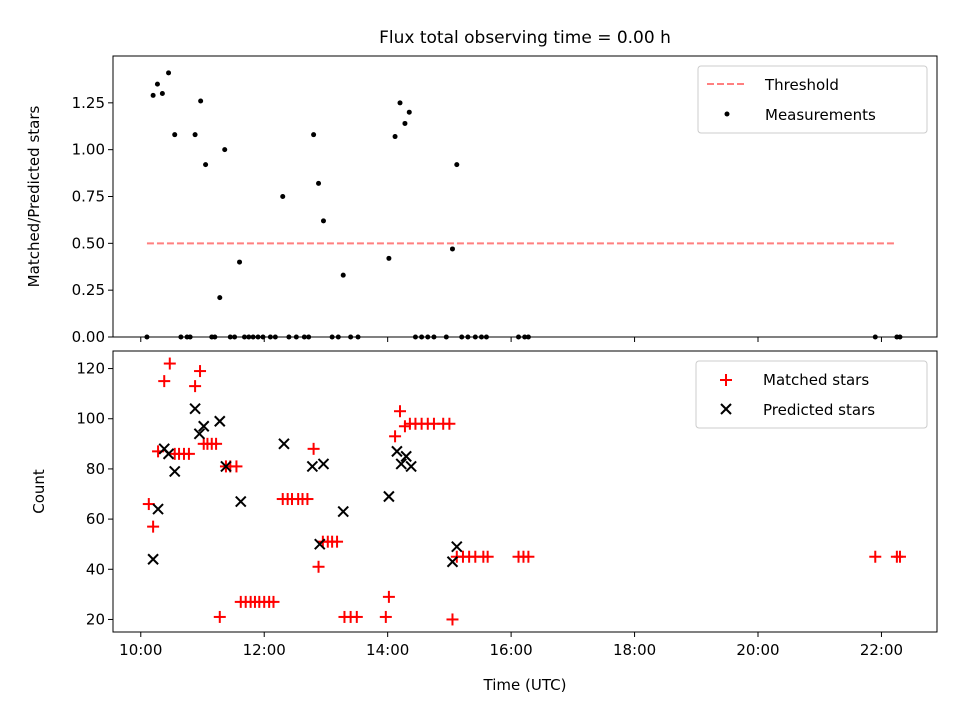 This screenshot has height=720, width=960. Describe the element at coordinates (387, 650) in the screenshot. I see `xtick-label: 14:00` at that location.